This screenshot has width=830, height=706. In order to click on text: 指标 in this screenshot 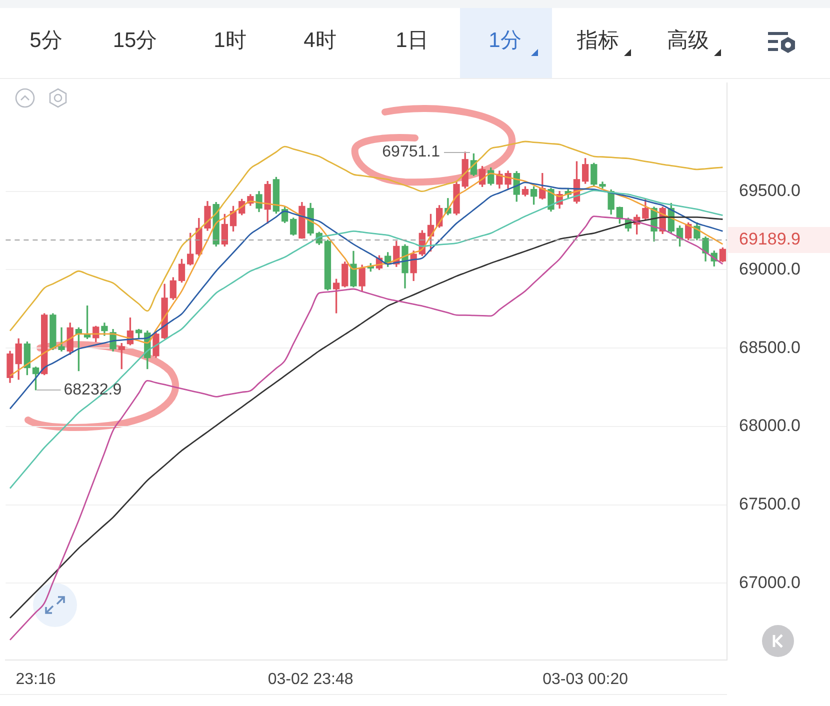, I will do `click(598, 41)`.